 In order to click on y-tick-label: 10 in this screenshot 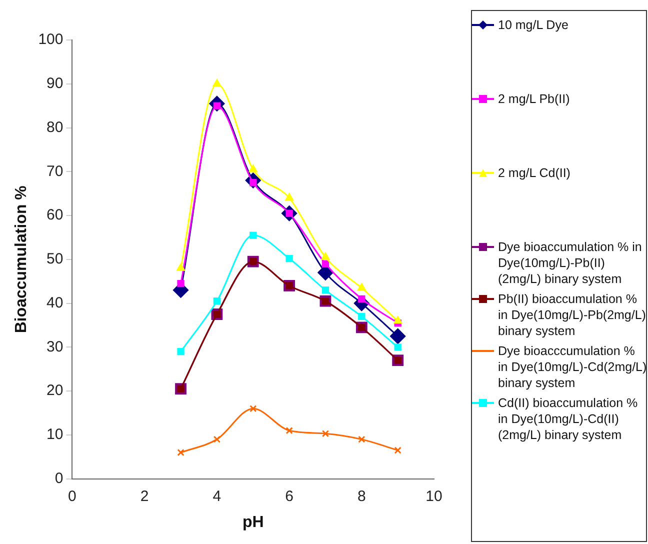, I will do `click(55, 435)`.